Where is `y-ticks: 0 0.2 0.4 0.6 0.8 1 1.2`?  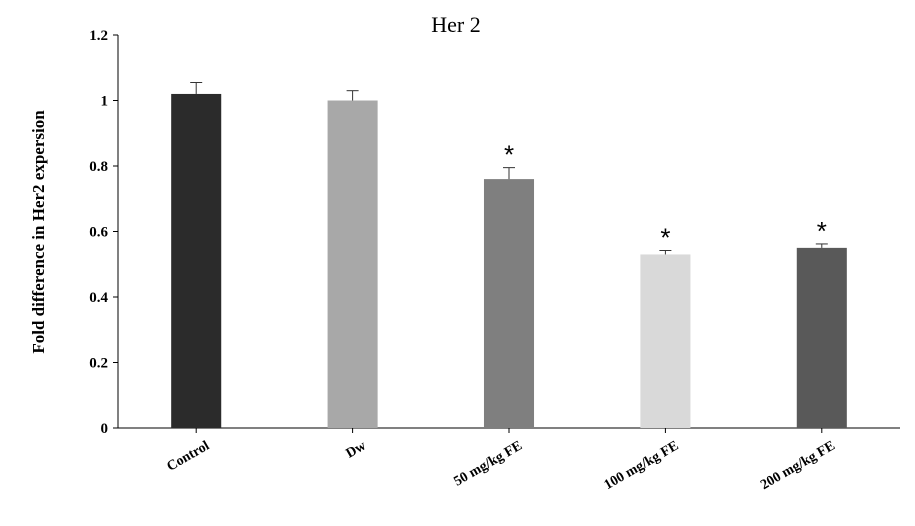
y-ticks: 0 0.2 0.4 0.6 0.8 1 1.2 is located at coordinates (103, 232).